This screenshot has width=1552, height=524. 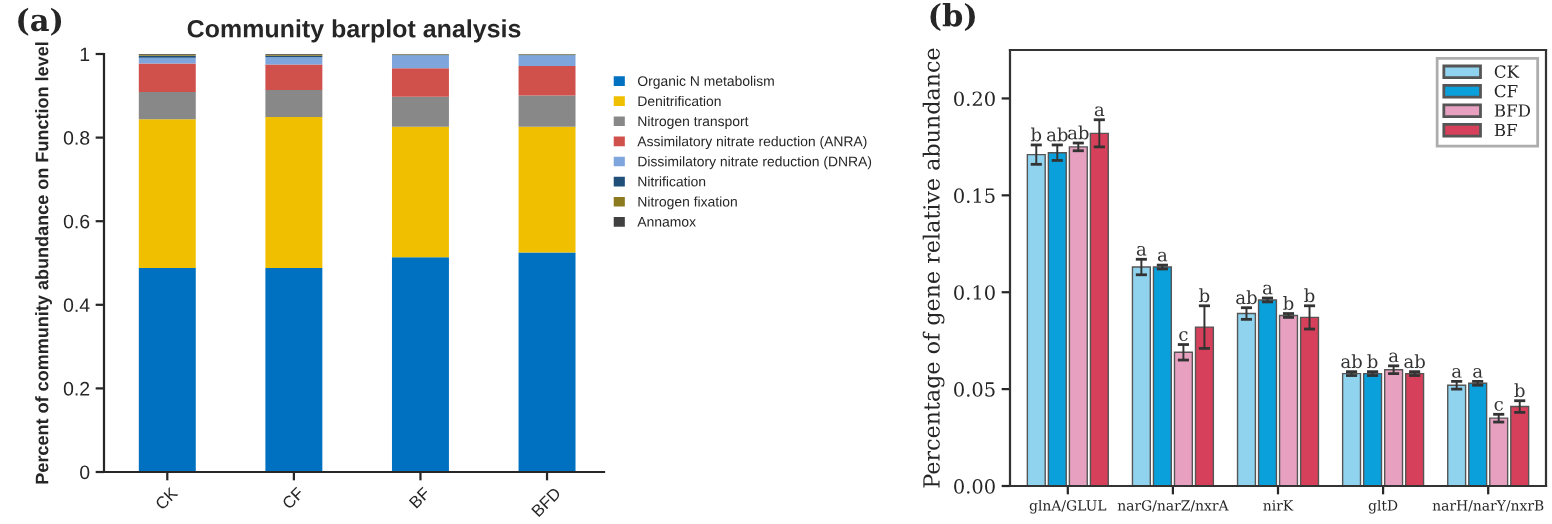 I want to click on y-tick-label: 0.00, so click(x=974, y=486).